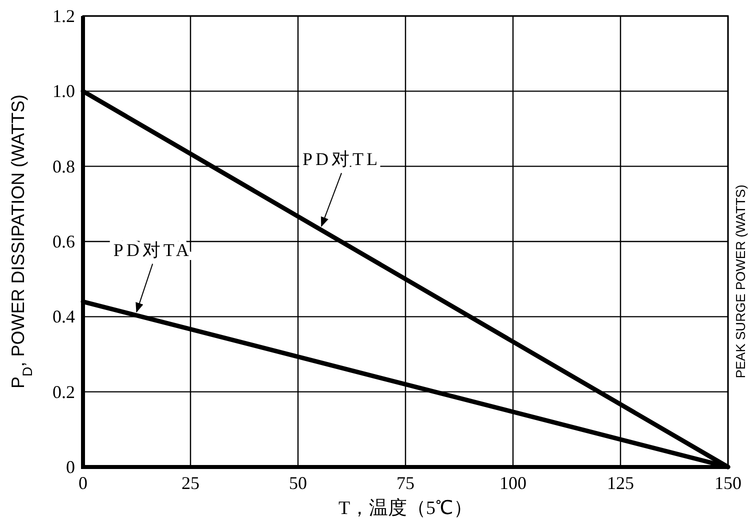 The image size is (750, 519). I want to click on x-tick-label: 125, so click(620, 483).